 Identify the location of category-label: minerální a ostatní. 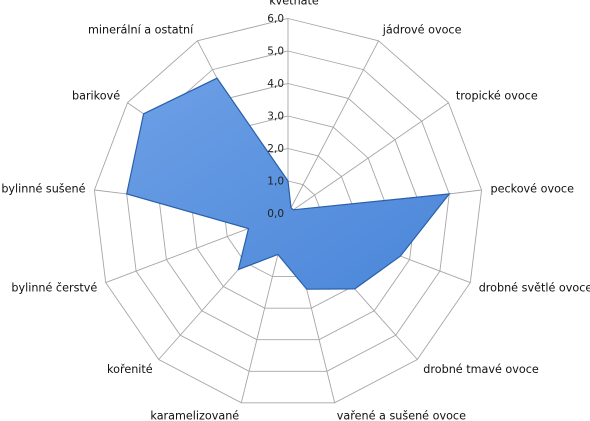
(141, 29).